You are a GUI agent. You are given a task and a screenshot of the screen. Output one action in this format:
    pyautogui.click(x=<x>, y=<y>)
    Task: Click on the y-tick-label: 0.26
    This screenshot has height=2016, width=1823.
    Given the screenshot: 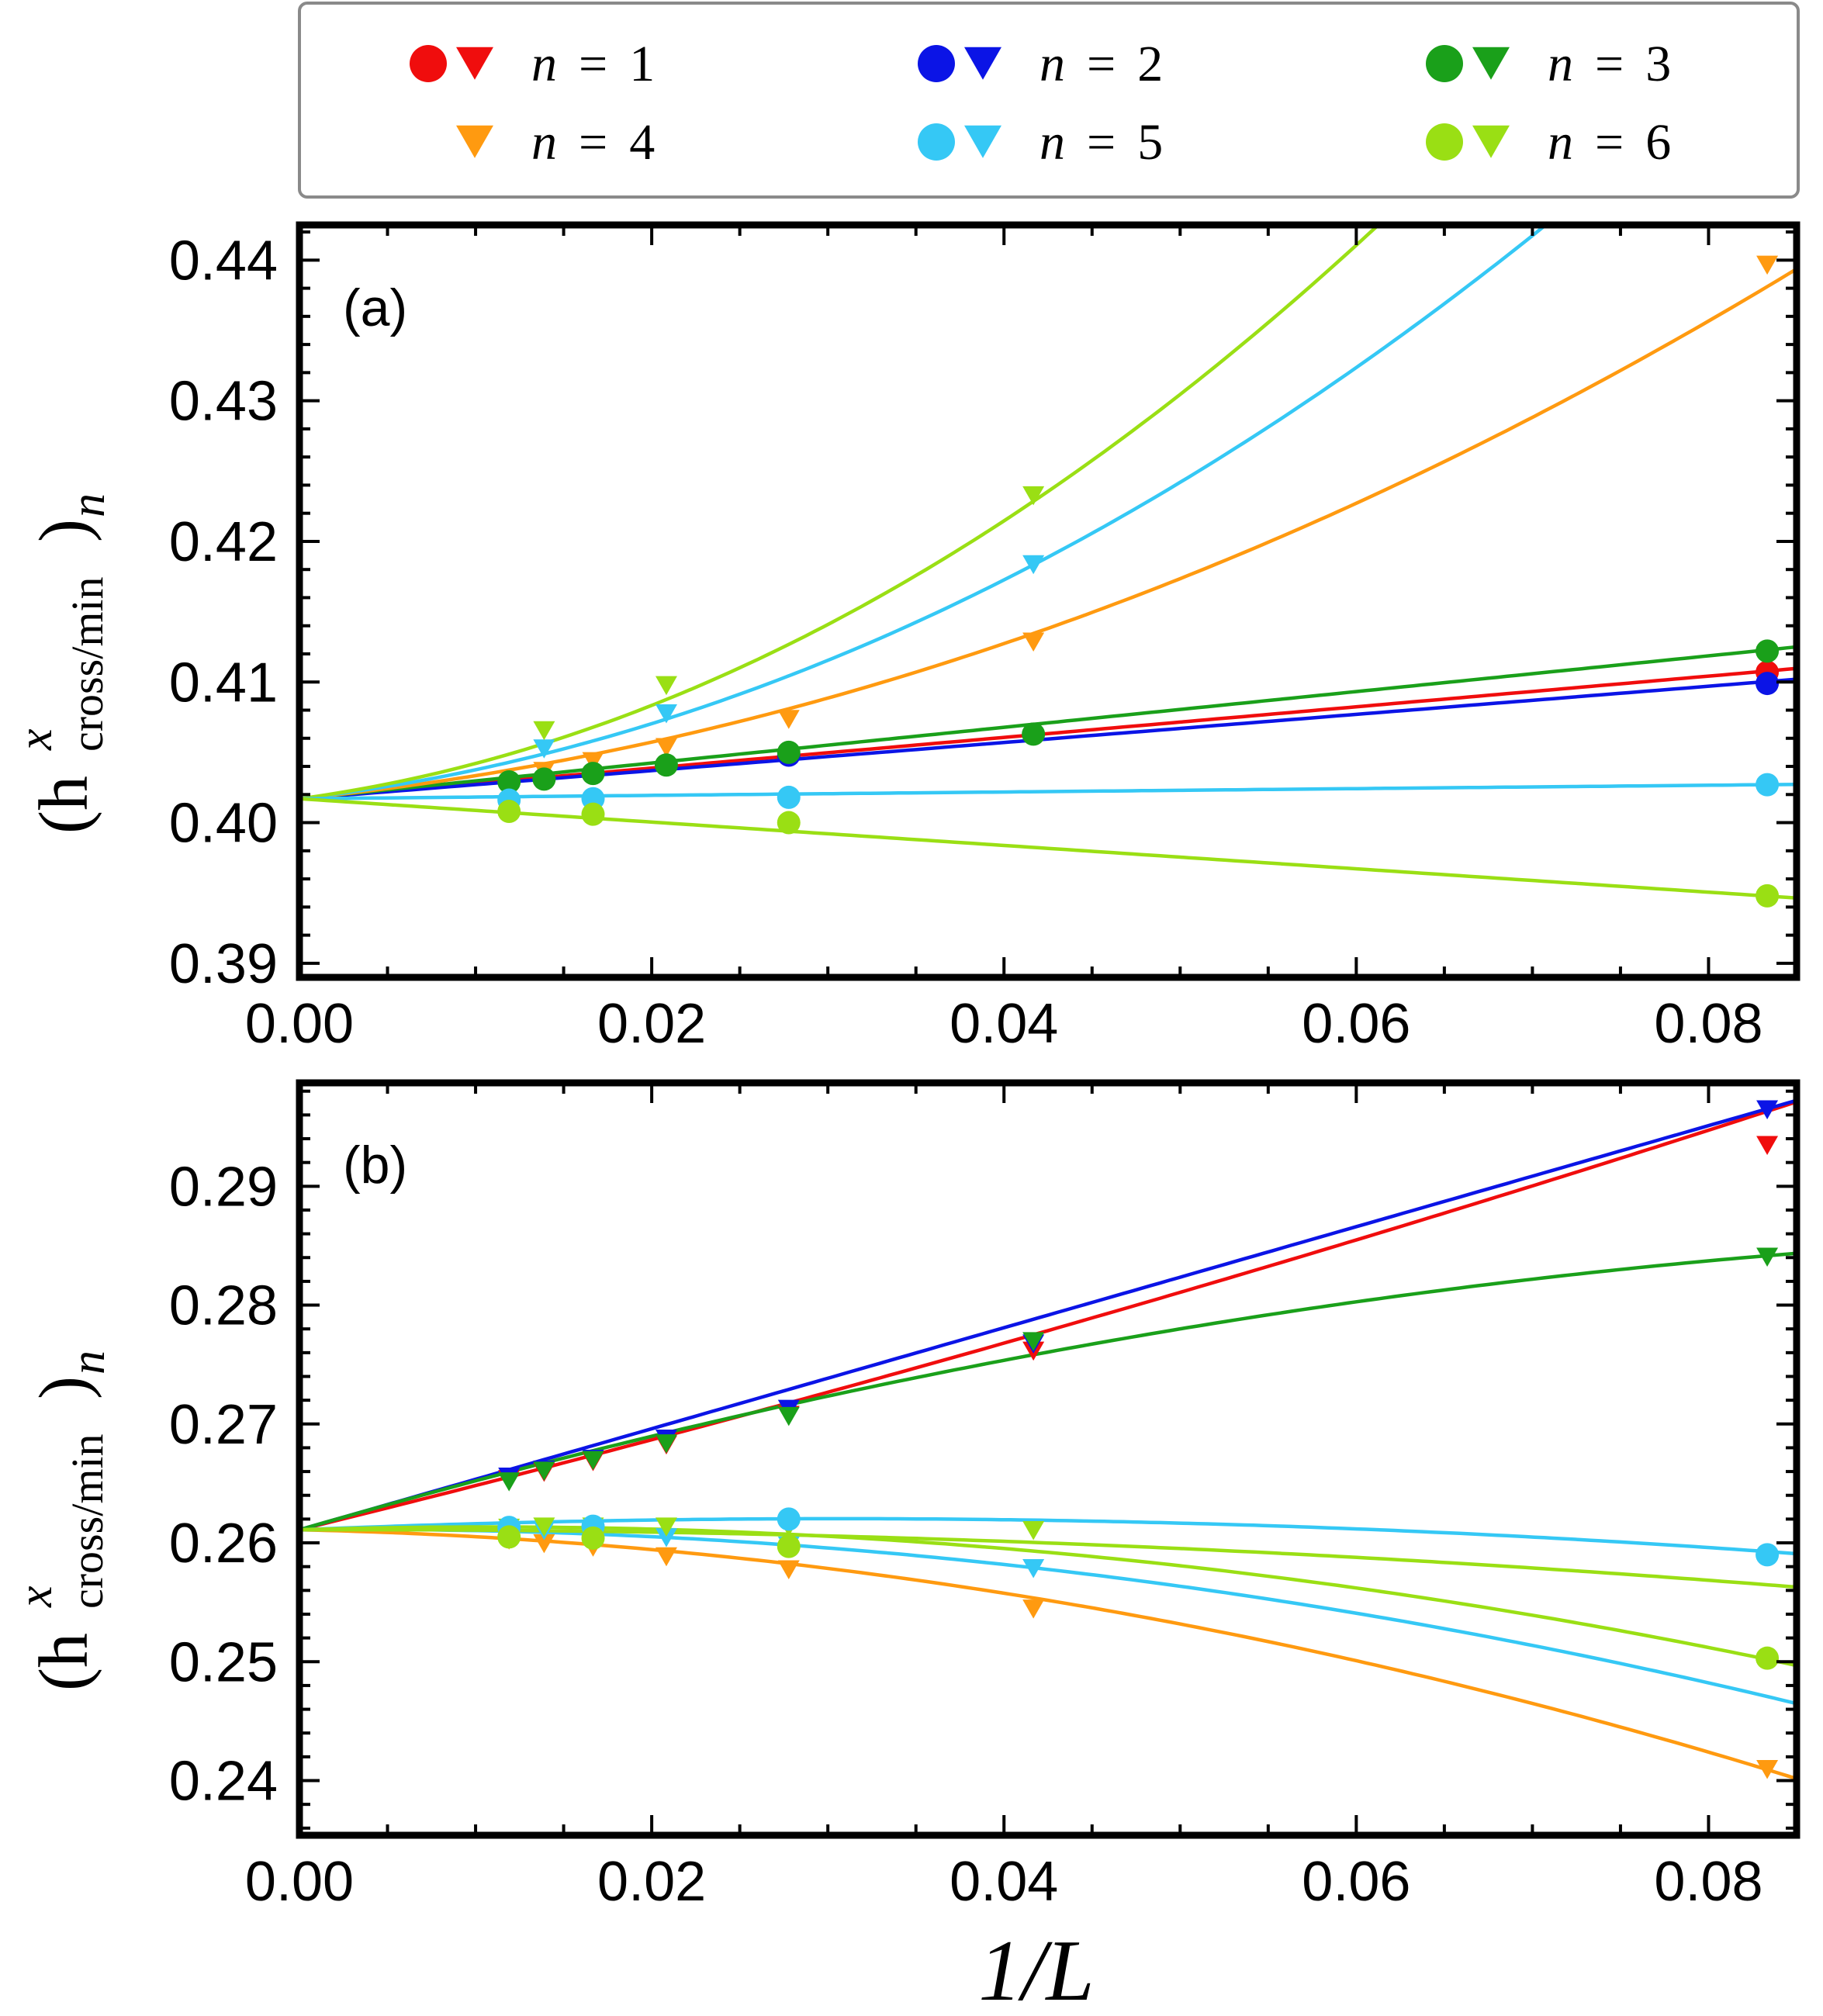 What is the action you would take?
    pyautogui.click(x=223, y=1544)
    